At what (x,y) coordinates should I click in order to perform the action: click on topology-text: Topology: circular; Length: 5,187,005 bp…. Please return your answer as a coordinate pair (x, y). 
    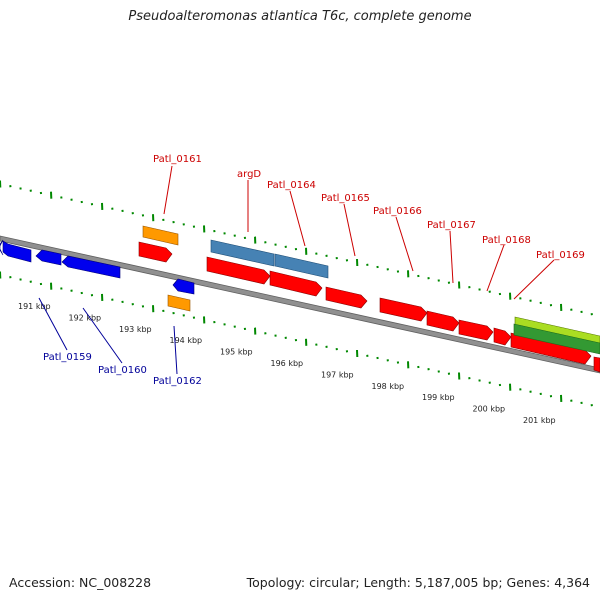
    Looking at the image, I should click on (418, 582).